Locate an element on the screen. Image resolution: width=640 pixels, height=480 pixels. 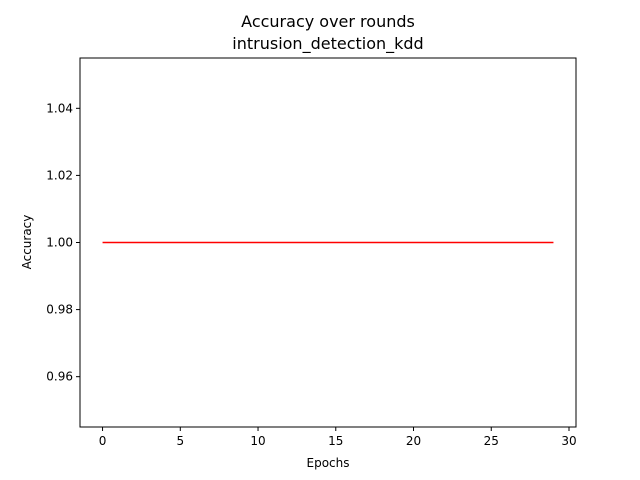
y-tick-label: 1.00 is located at coordinates (59, 243).